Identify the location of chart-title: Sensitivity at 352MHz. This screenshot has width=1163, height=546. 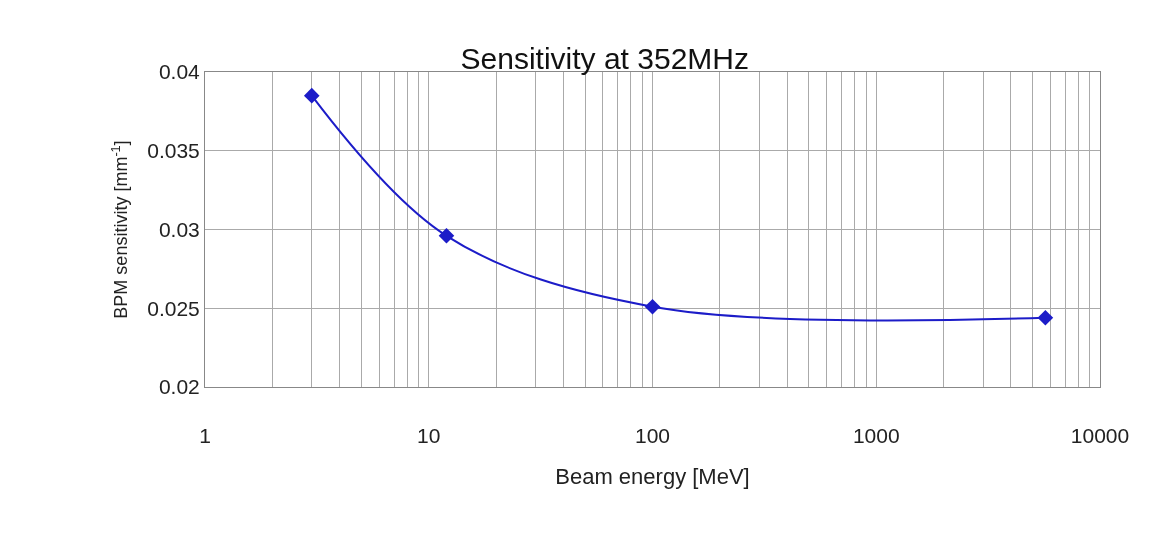
(604, 58).